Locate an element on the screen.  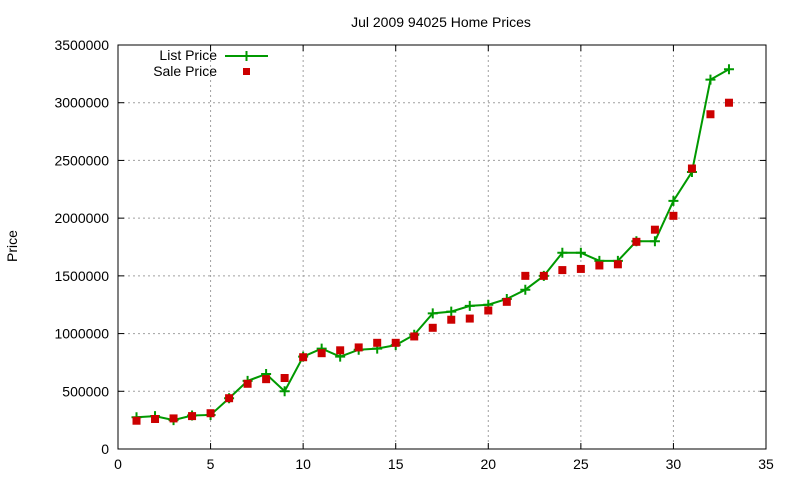
legend: List Price Sale Price is located at coordinates (210, 63).